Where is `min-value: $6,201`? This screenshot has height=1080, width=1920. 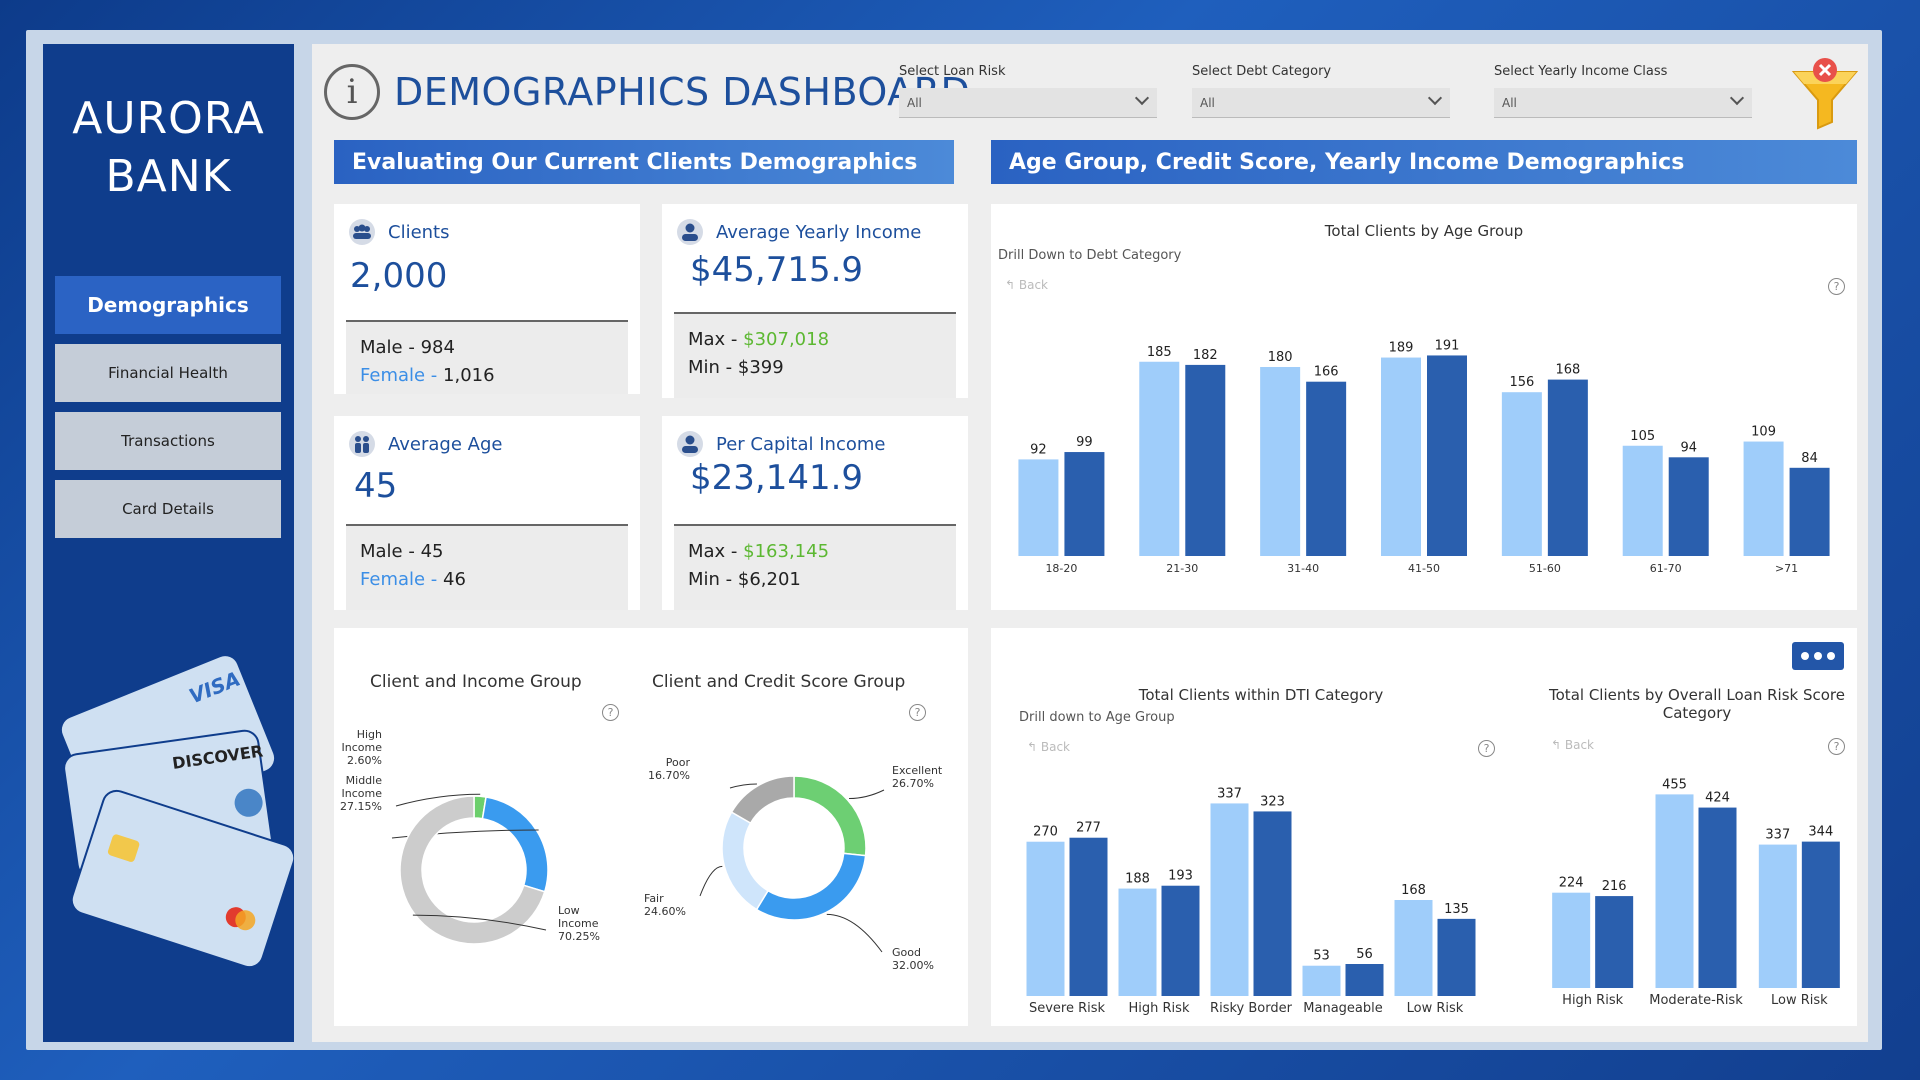
min-value: $6,201 is located at coordinates (769, 579).